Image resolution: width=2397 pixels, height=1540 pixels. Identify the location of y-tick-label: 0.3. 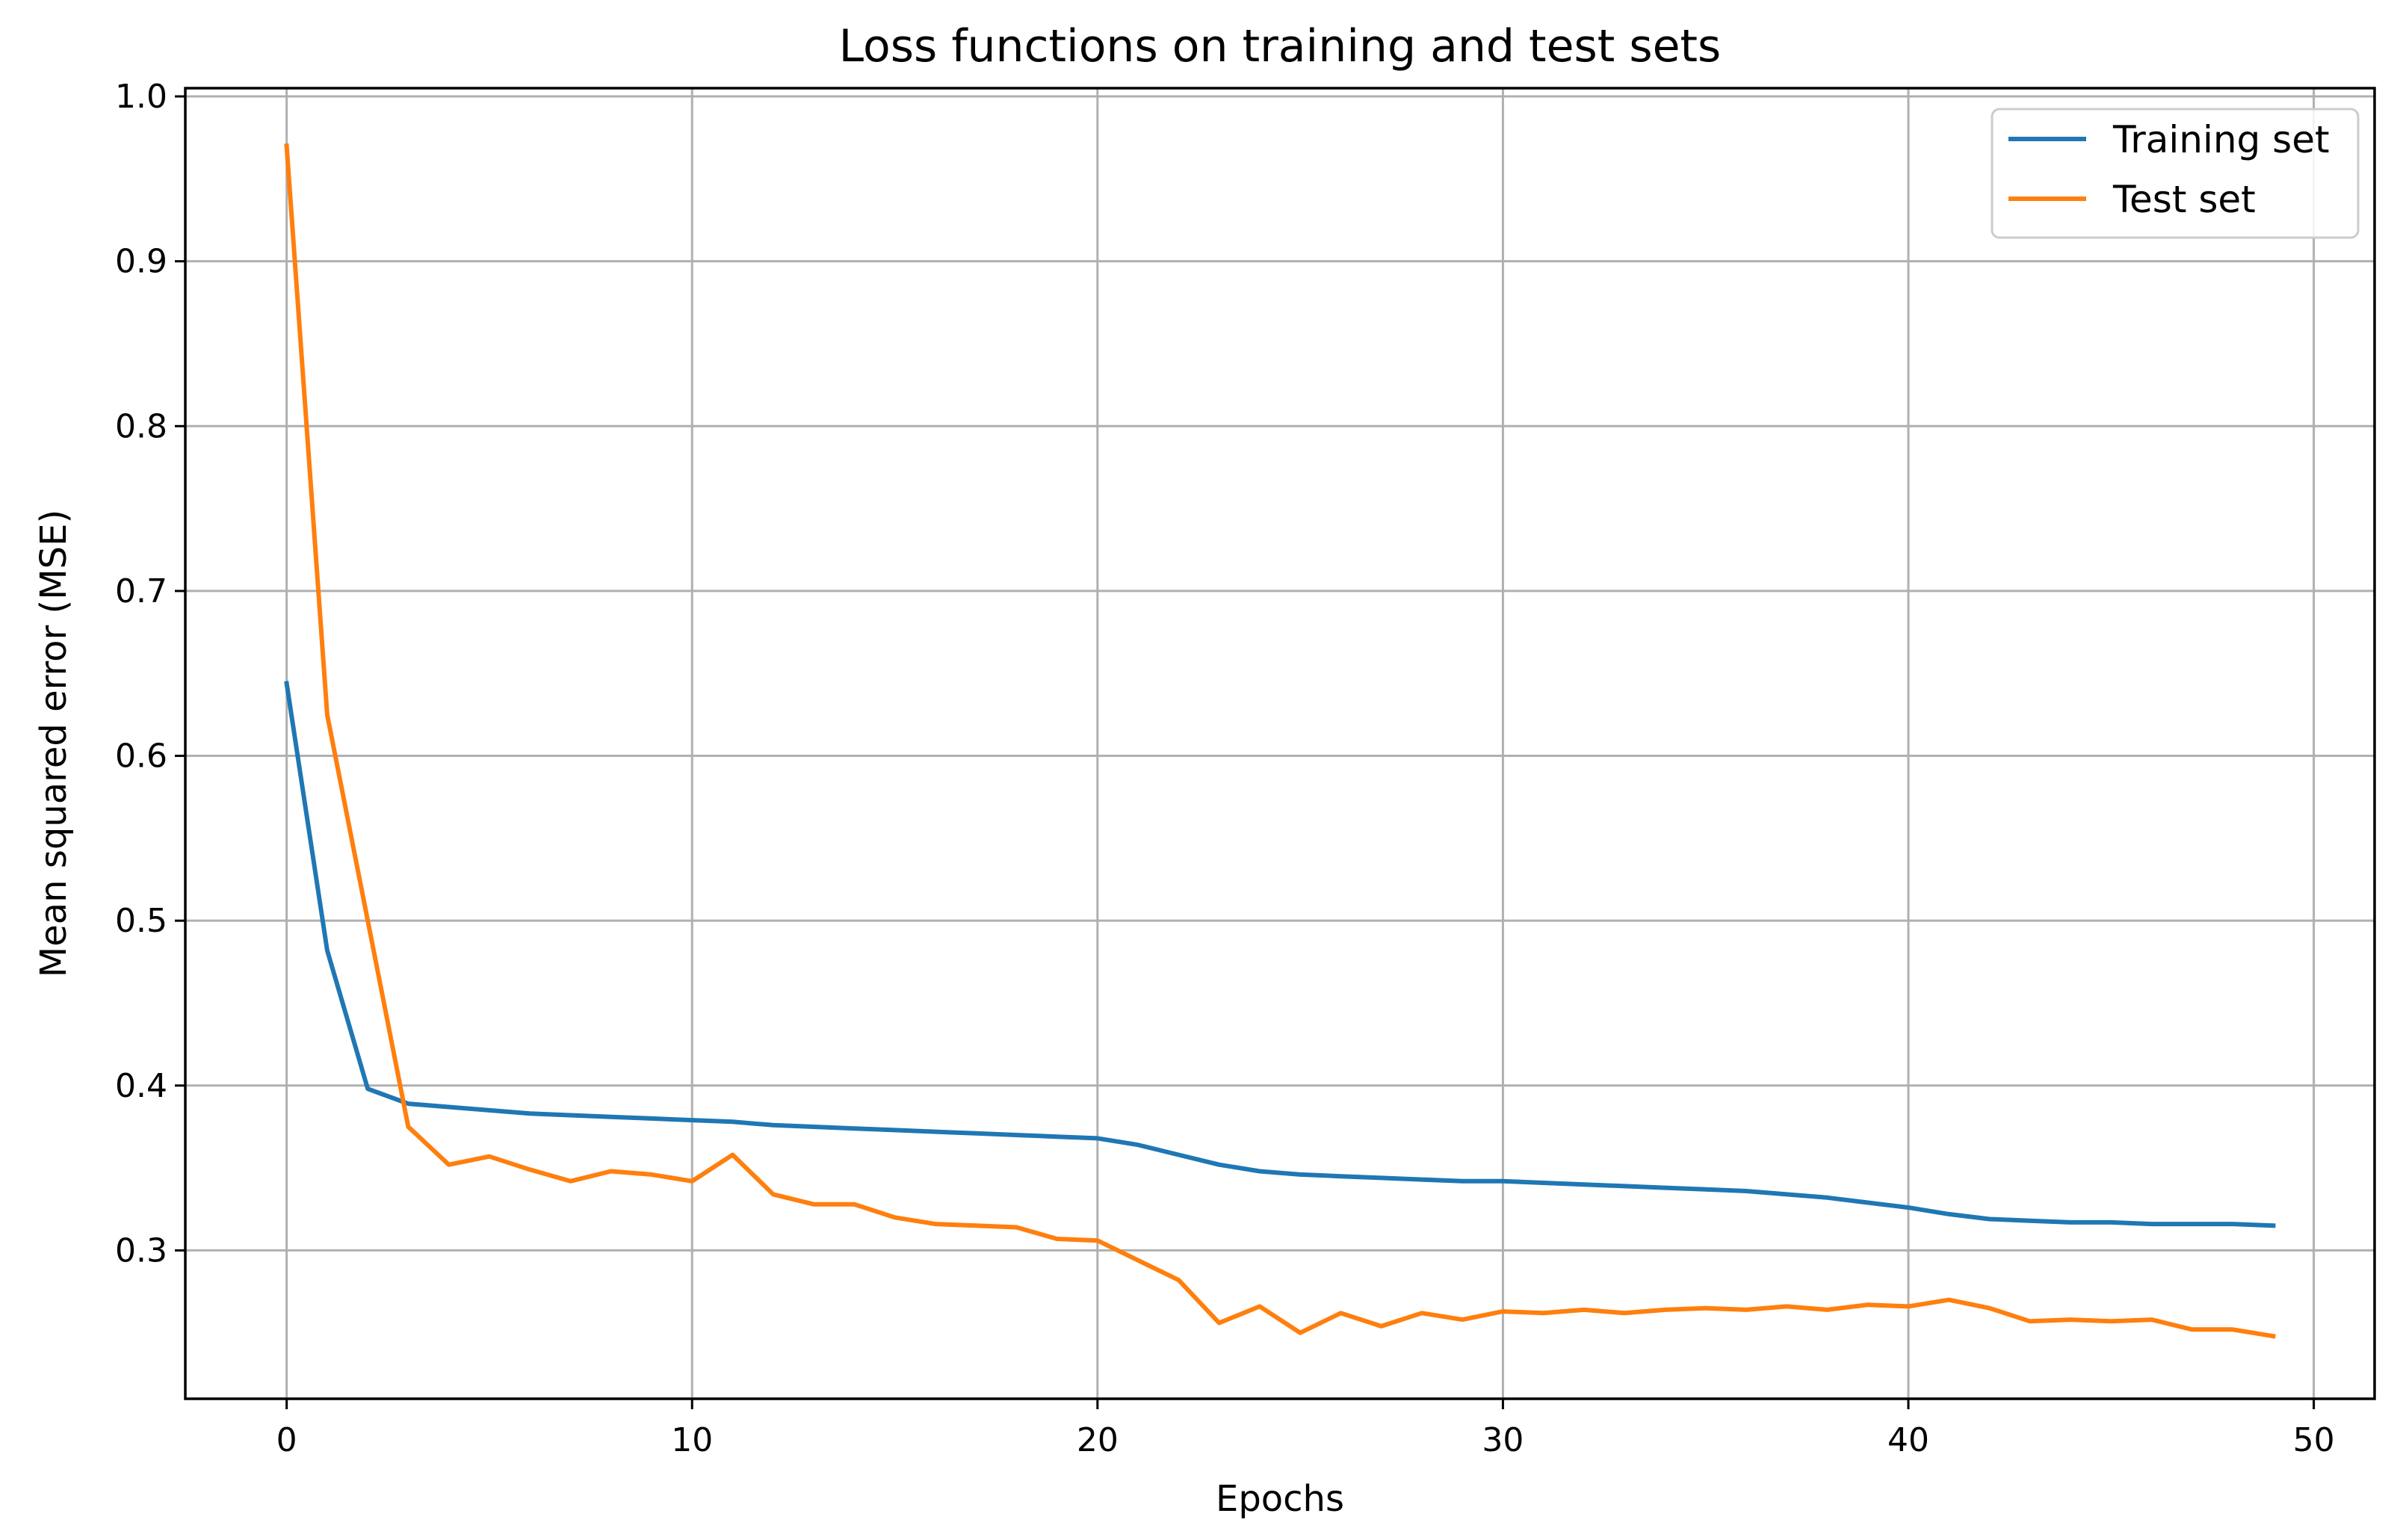
(141, 1250).